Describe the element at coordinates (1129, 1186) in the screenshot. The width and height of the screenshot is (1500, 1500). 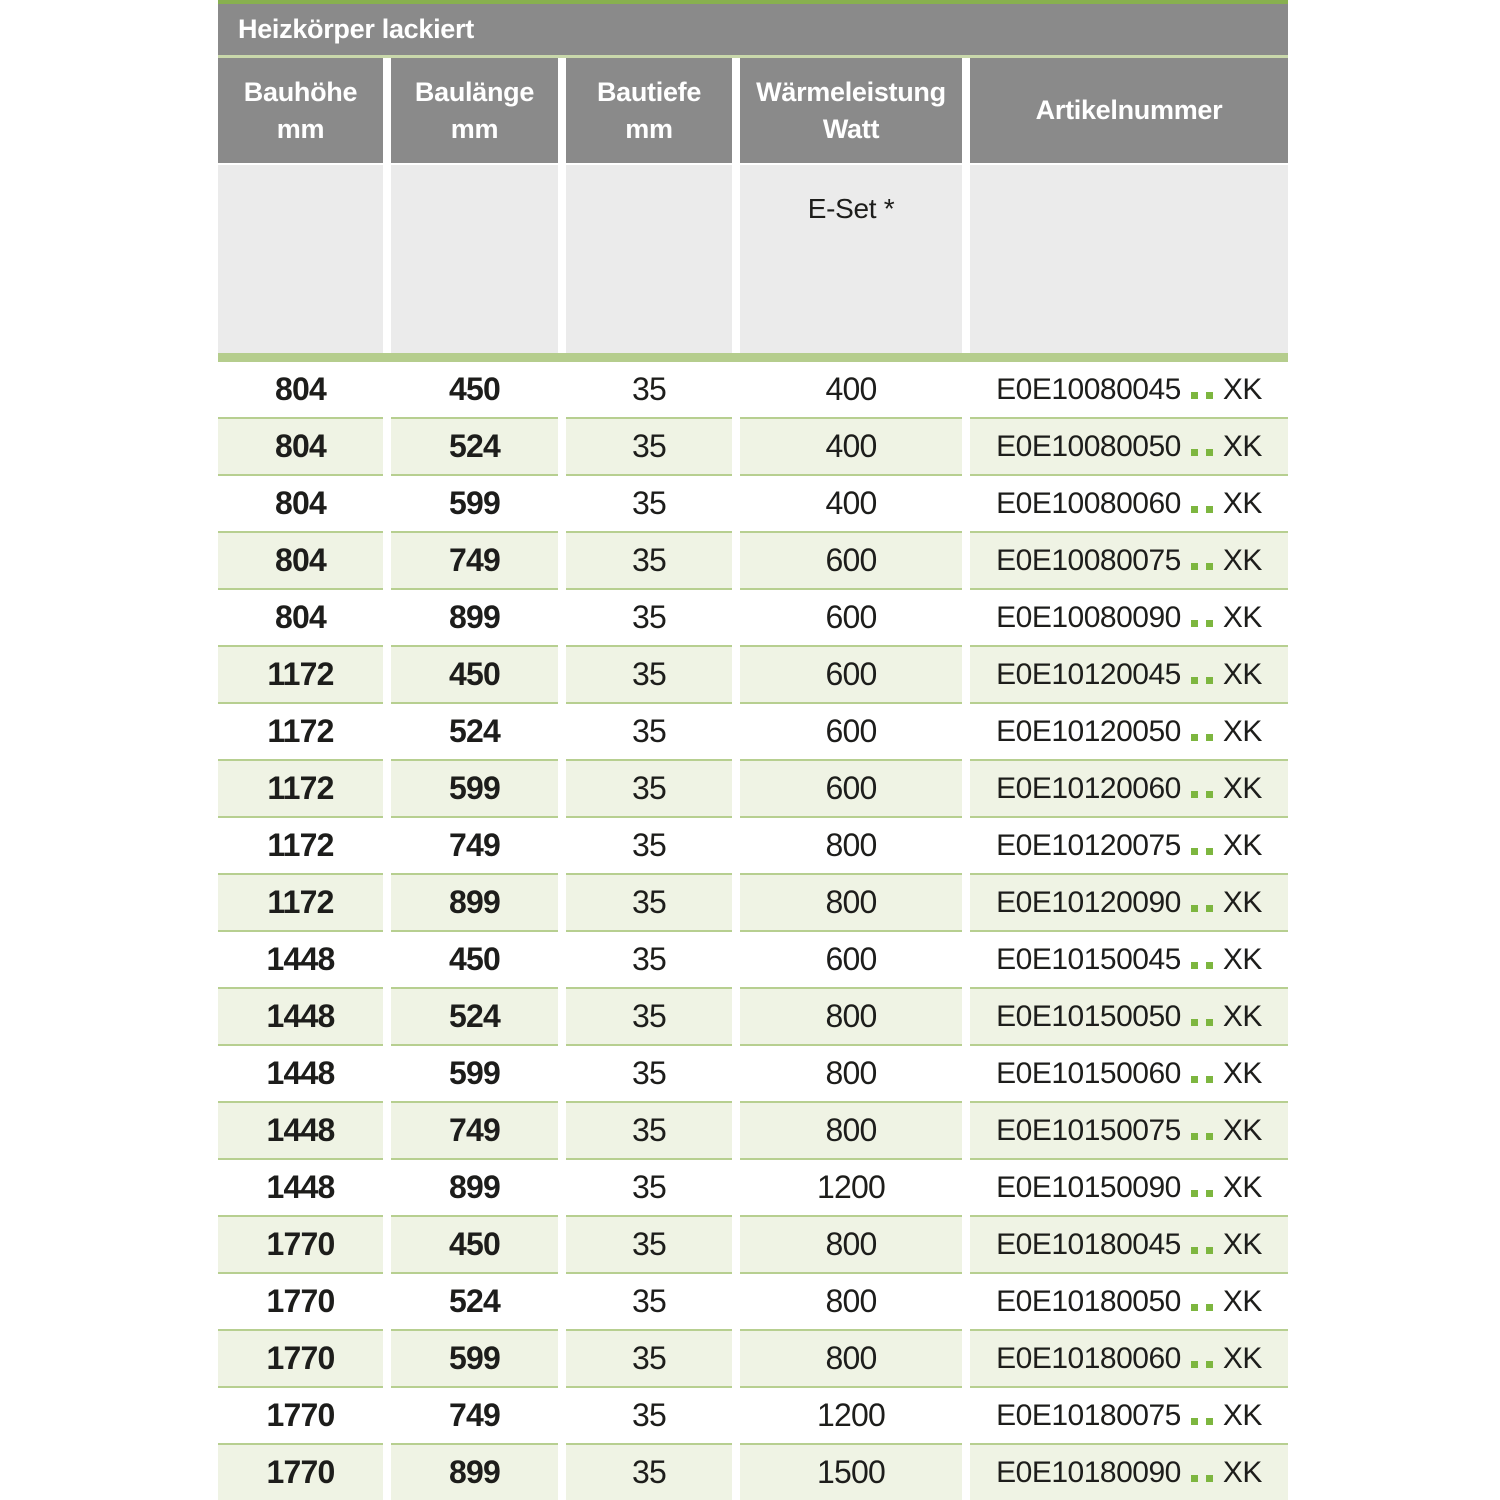
I see `cell-artikelnummer: E0E10150090 XK` at that location.